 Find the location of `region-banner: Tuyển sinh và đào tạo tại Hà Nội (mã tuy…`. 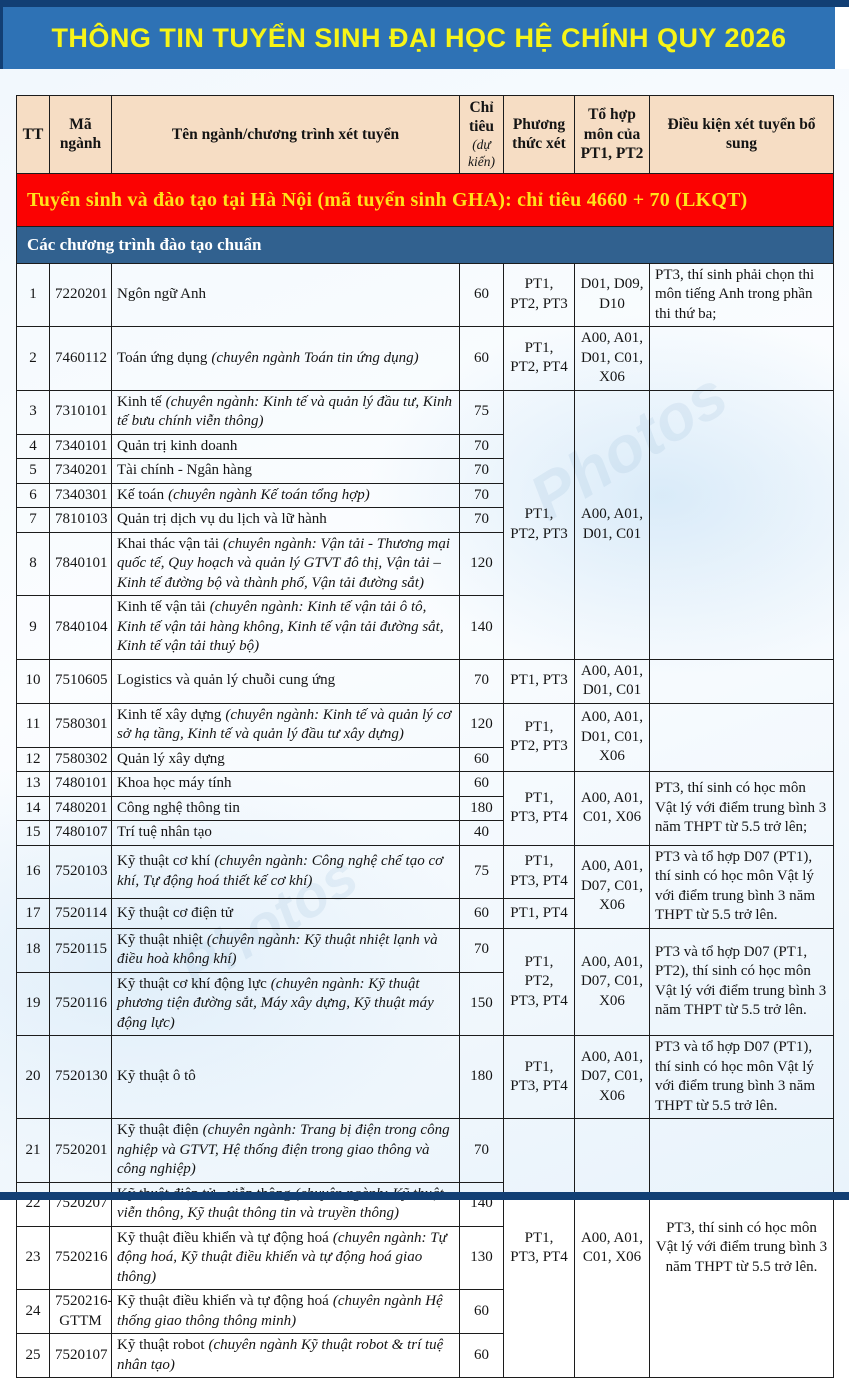

region-banner: Tuyển sinh và đào tạo tại Hà Nội (mã tuy… is located at coordinates (425, 199).